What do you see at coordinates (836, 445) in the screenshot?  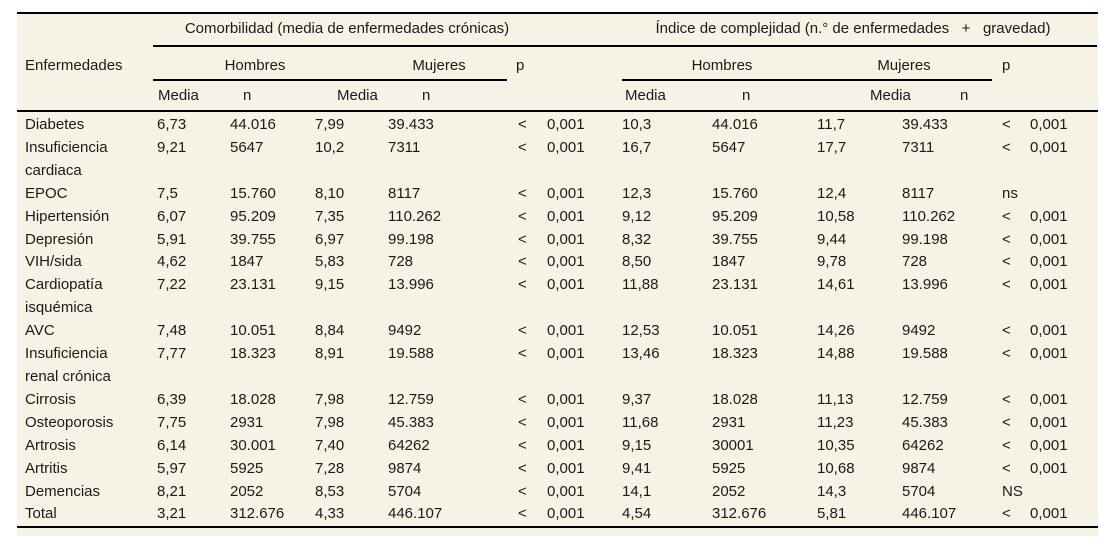 I see `value-cell: 10,35` at bounding box center [836, 445].